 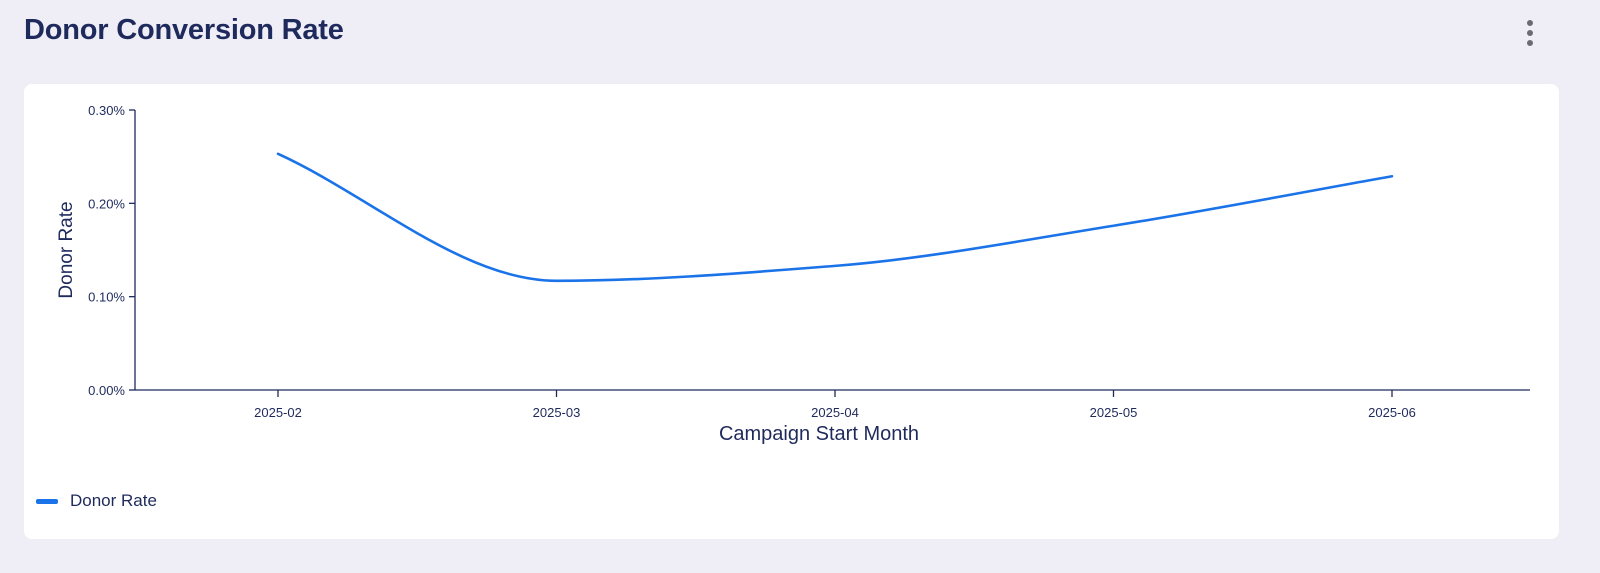 What do you see at coordinates (106, 390) in the screenshot?
I see `y-tick-label: 0.00%` at bounding box center [106, 390].